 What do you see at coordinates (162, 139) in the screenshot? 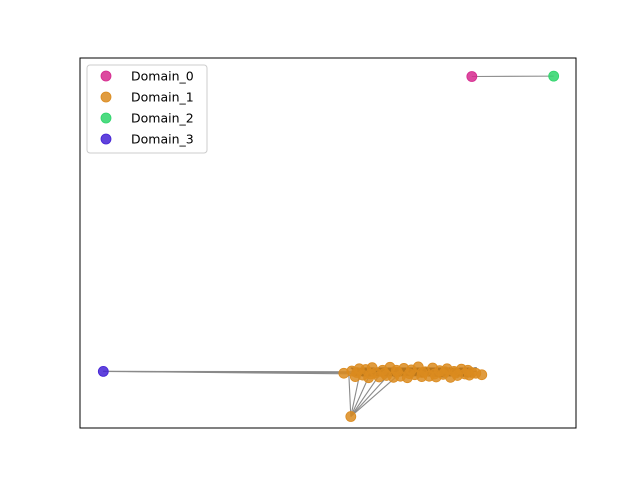
I see `legend-label-domain-3: Domain_3` at bounding box center [162, 139].